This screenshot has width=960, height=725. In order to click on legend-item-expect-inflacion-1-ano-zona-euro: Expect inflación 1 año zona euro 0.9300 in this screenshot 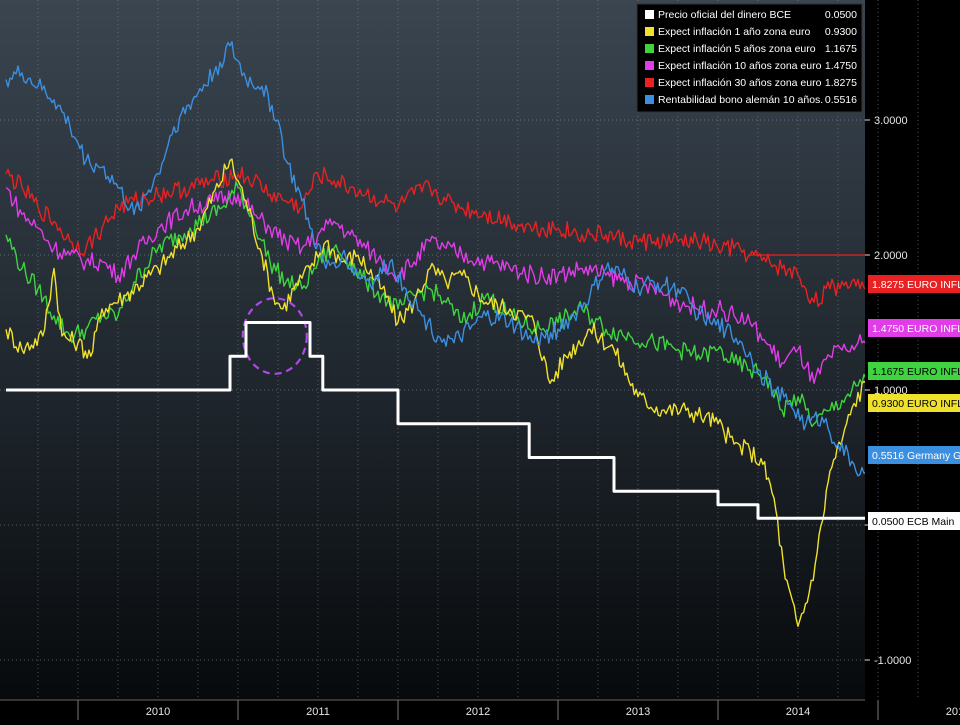, I will do `click(751, 32)`.